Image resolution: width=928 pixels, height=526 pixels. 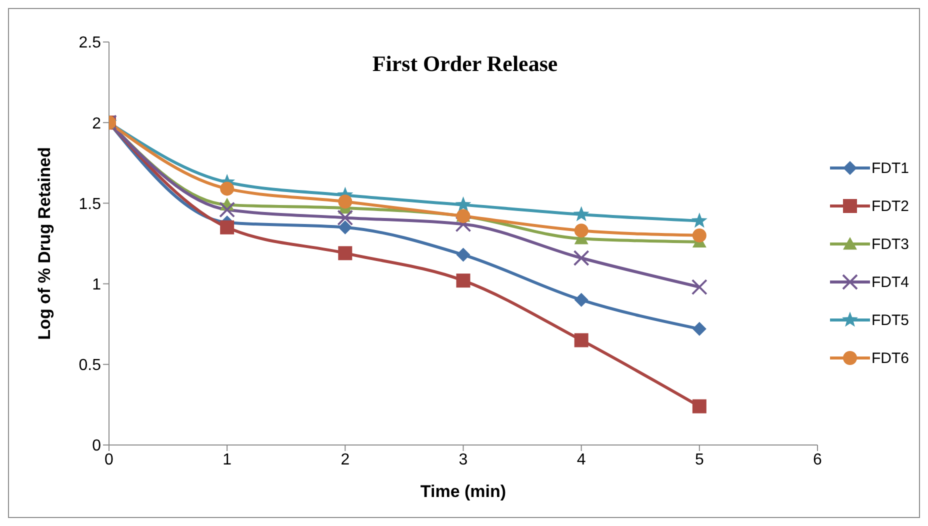 I want to click on x-tick-label: 1, so click(x=227, y=459).